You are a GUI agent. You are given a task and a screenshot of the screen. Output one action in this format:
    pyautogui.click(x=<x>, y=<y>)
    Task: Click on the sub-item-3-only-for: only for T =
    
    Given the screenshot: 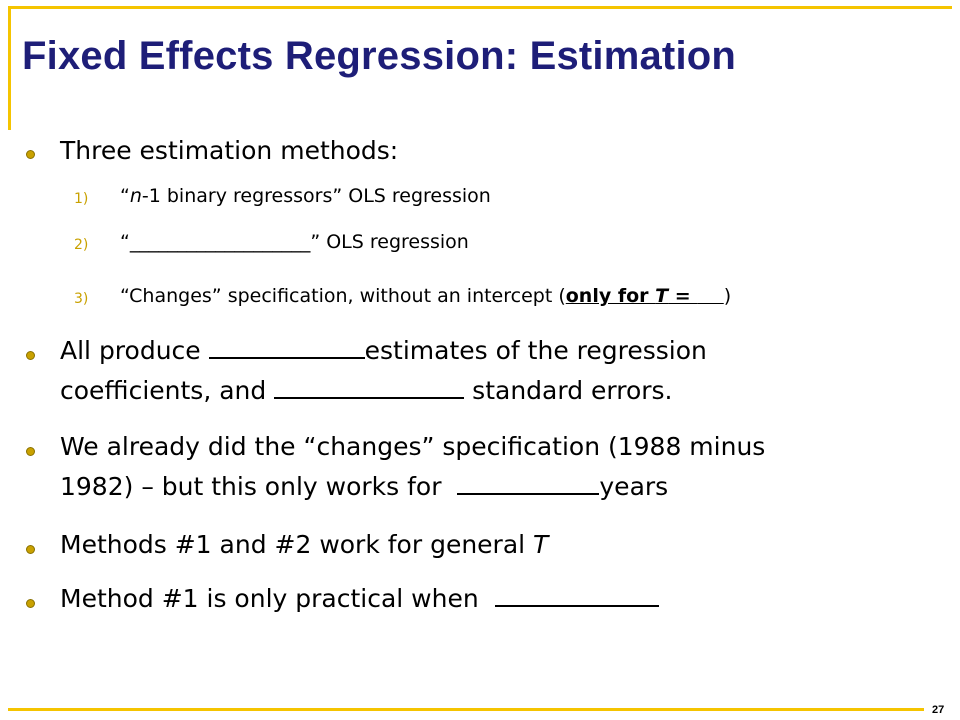 What is the action you would take?
    pyautogui.click(x=645, y=296)
    